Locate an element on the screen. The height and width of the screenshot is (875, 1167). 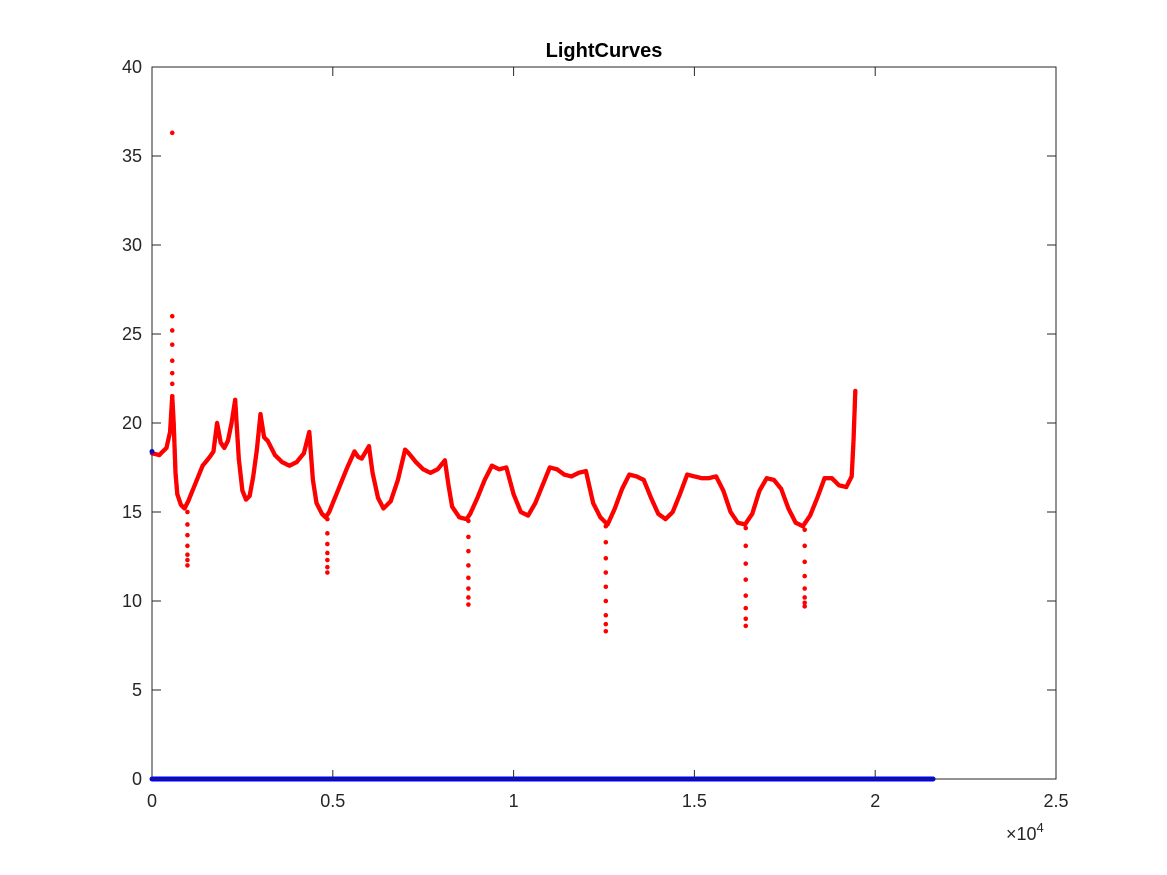
y-tick-label: 40 is located at coordinates (132, 67).